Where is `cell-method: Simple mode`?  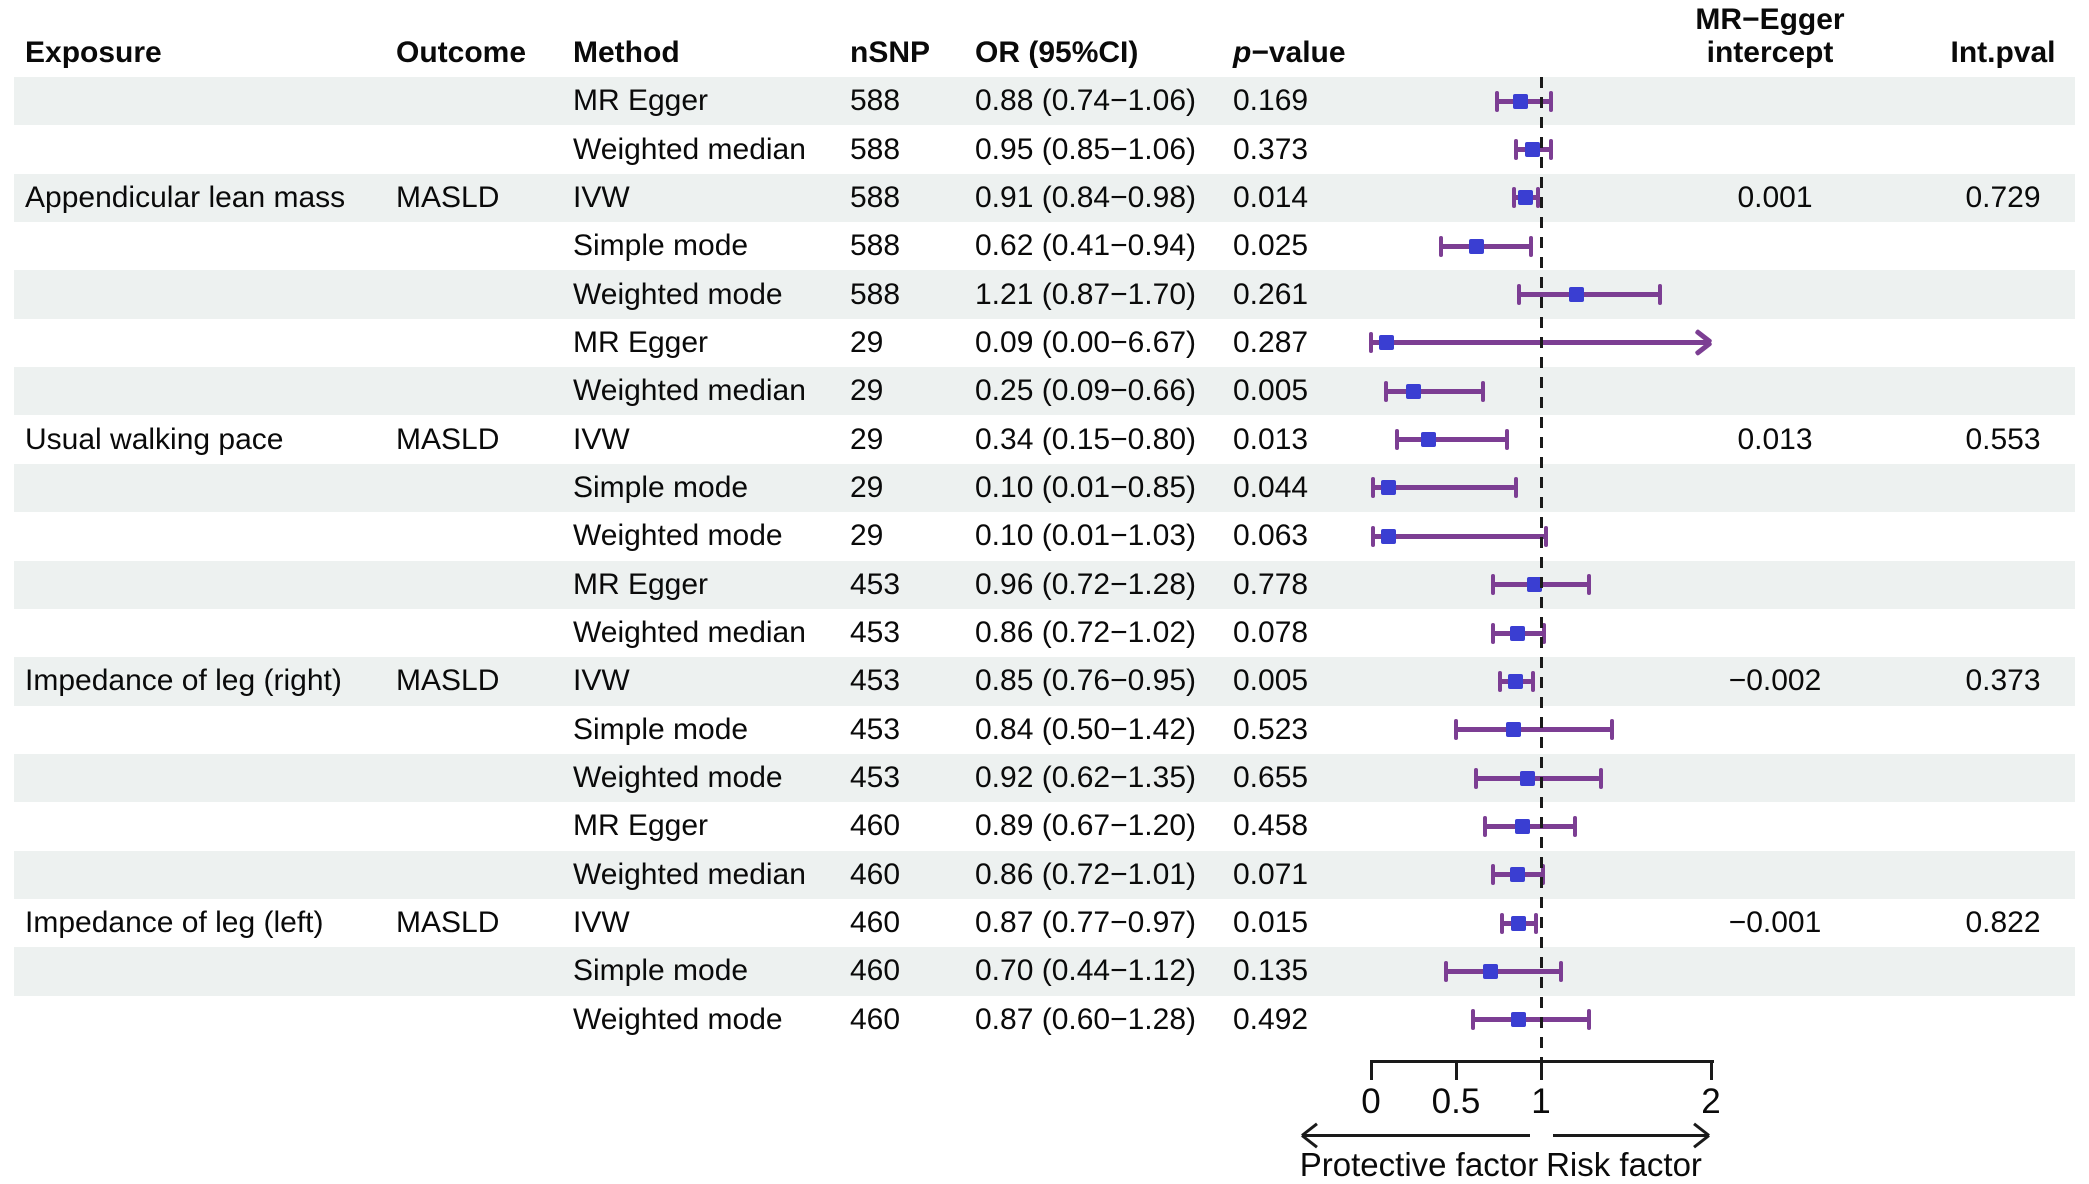
cell-method: Simple mode is located at coordinates (661, 971).